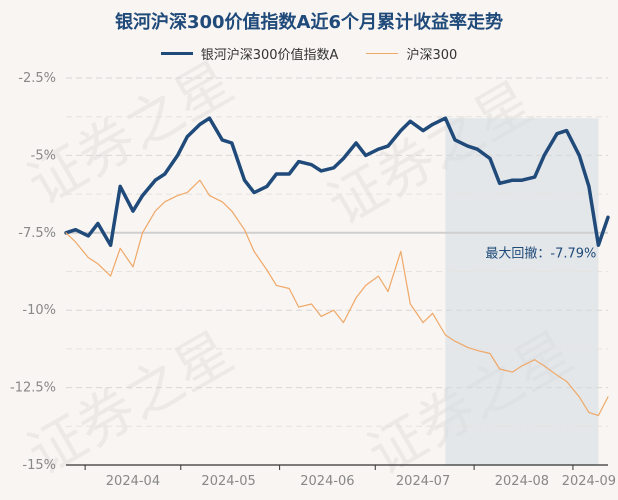 The height and width of the screenshot is (500, 618). Describe the element at coordinates (133, 481) in the screenshot. I see `x-tick-label: 2024-04` at that location.